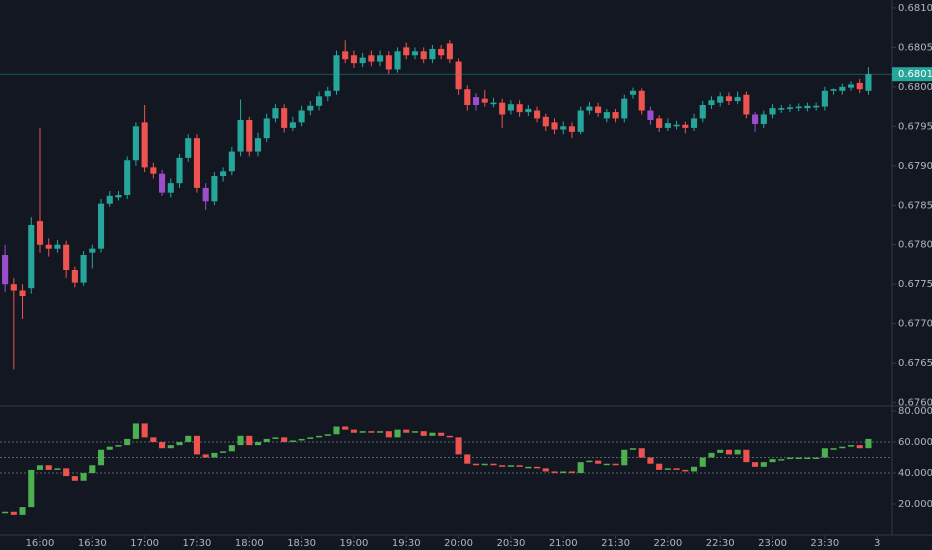 The image size is (932, 550). I want to click on y-tick-label: 20.00000, so click(915, 504).